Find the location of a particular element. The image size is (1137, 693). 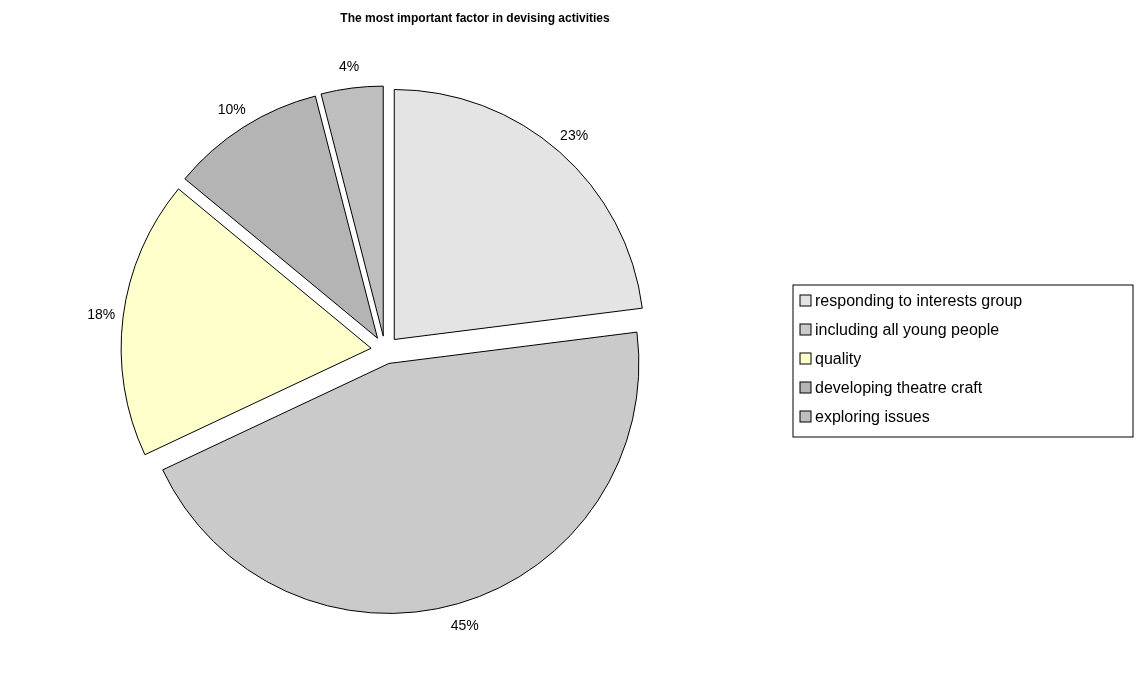

data-label: 23% is located at coordinates (574, 135).